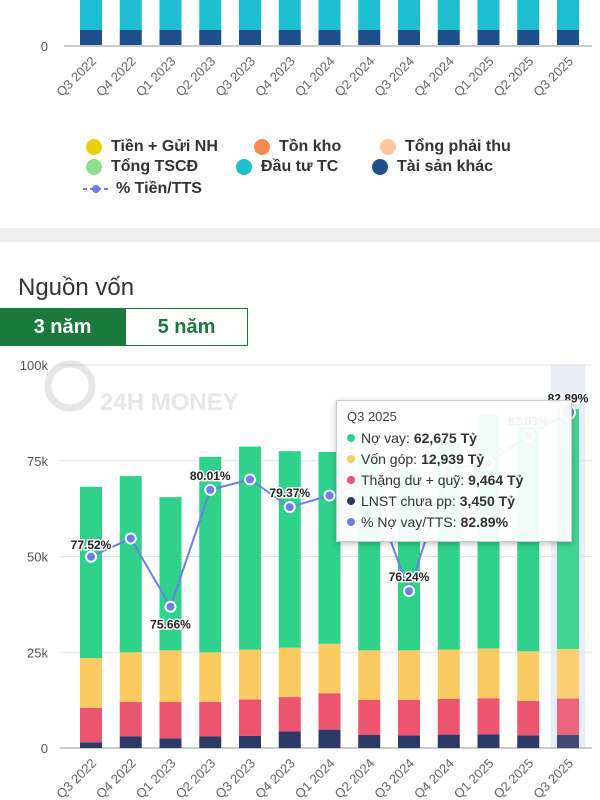 The width and height of the screenshot is (600, 800). Describe the element at coordinates (142, 189) in the screenshot. I see `legend-item-cash-ratio: % Tiền/TTS` at that location.